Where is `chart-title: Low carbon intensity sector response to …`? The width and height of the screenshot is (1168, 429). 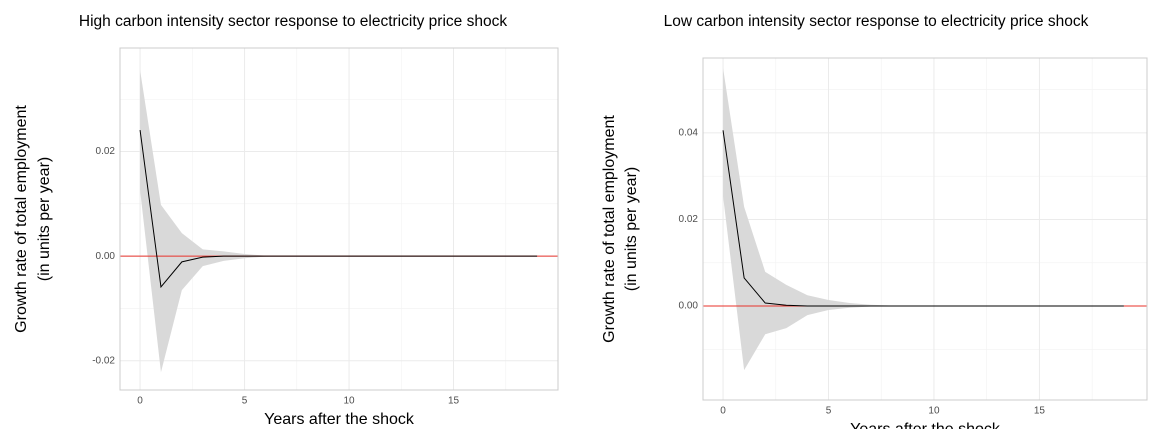
chart-title: Low carbon intensity sector response to … is located at coordinates (876, 21).